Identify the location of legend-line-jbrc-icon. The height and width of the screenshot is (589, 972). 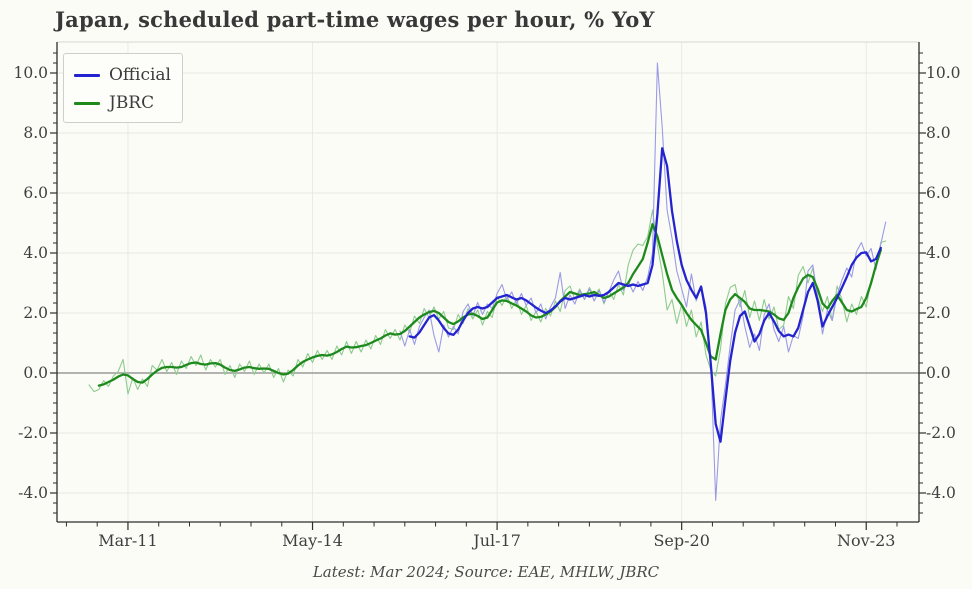
(87, 103).